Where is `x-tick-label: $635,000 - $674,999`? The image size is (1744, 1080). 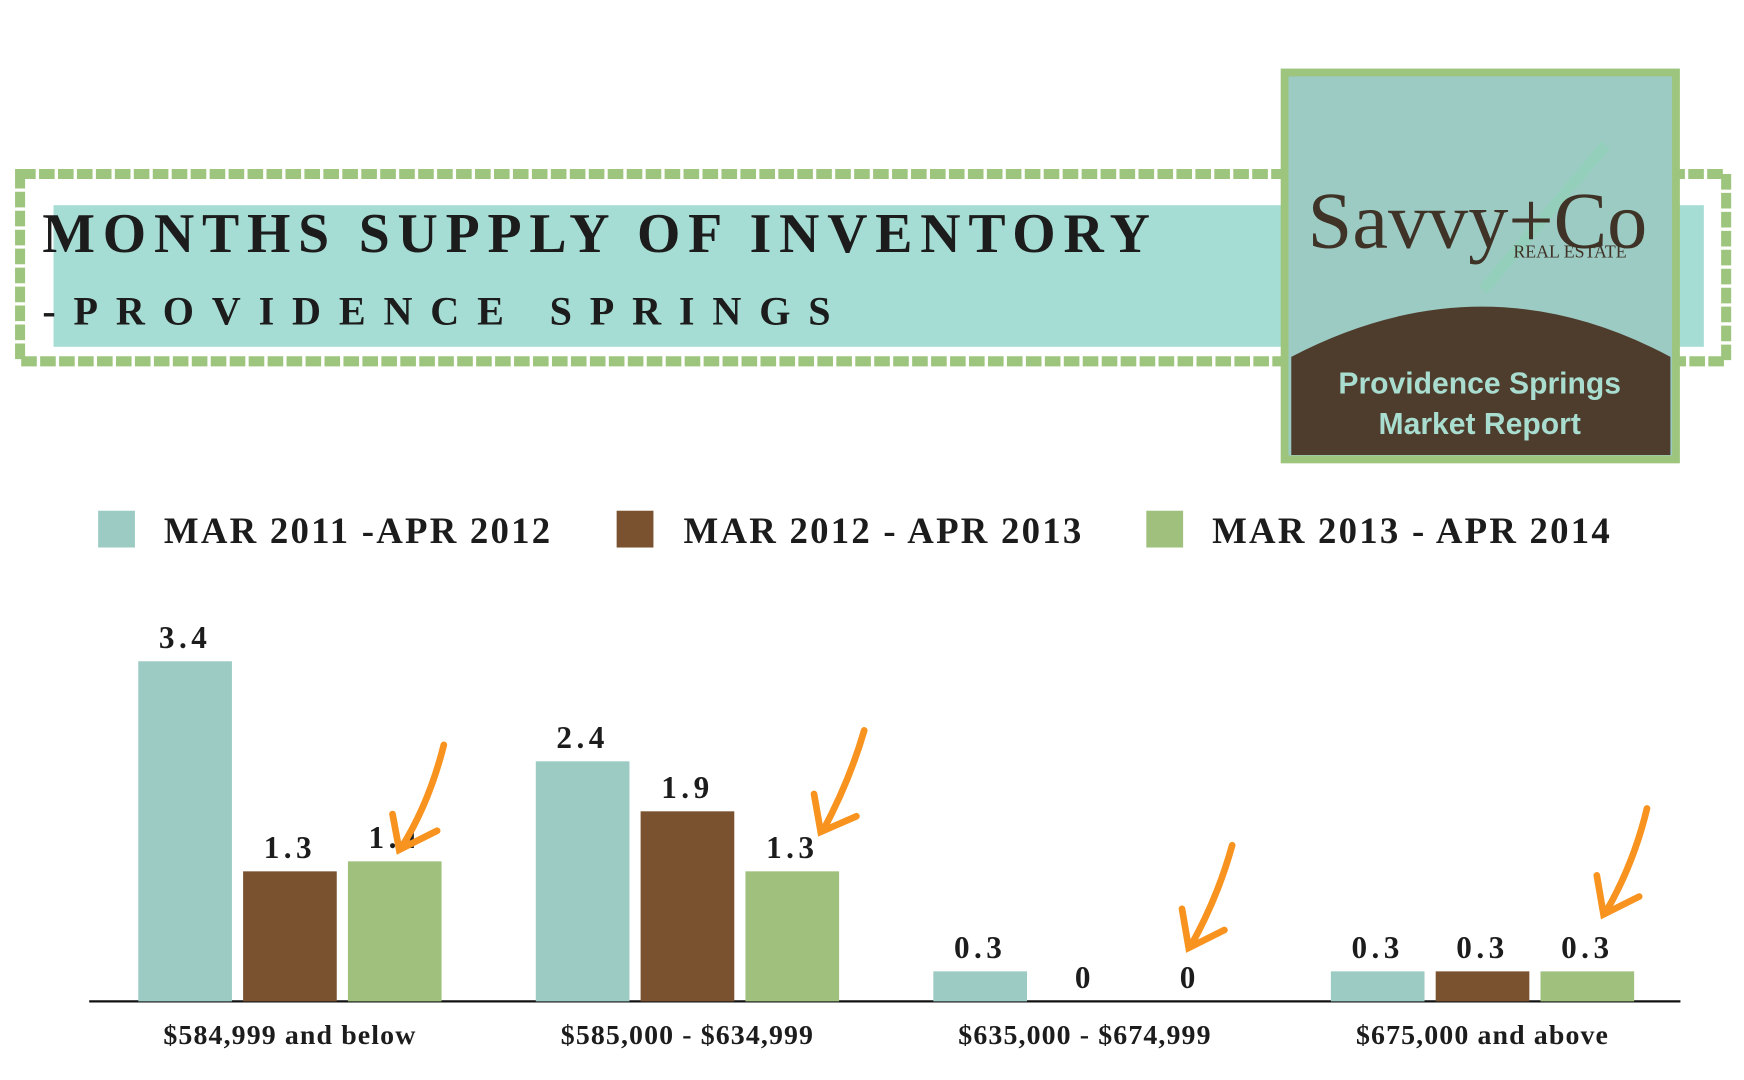 x-tick-label: $635,000 - $674,999 is located at coordinates (1084, 1035).